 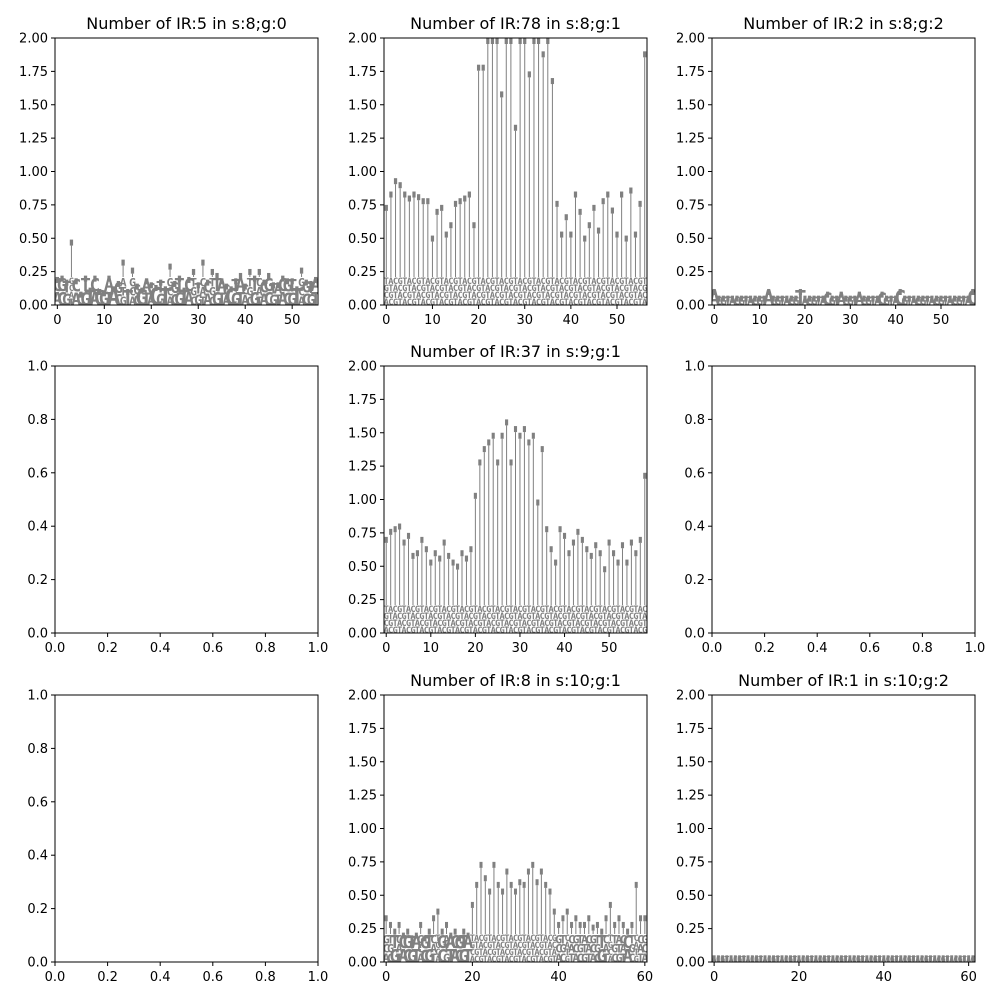 I want to click on logo-column: GT, so click(x=217, y=288).